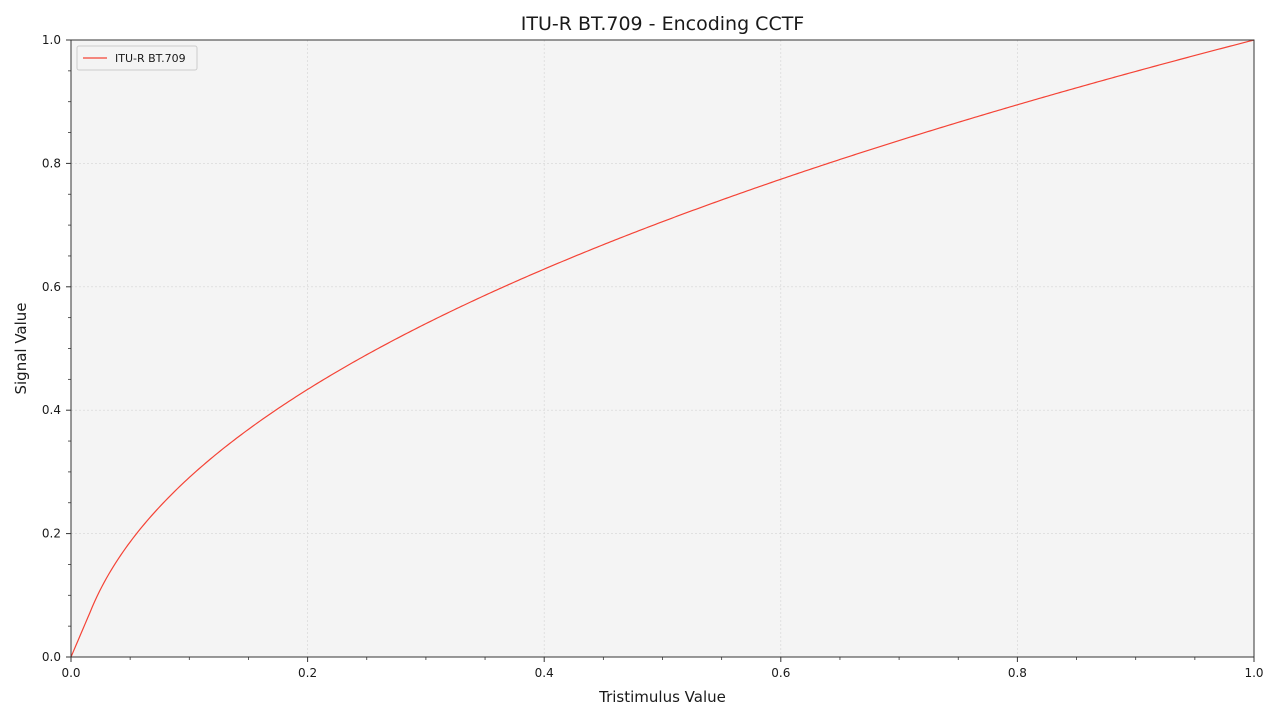  Describe the element at coordinates (51, 534) in the screenshot. I see `y-tick-label: 0.2` at that location.